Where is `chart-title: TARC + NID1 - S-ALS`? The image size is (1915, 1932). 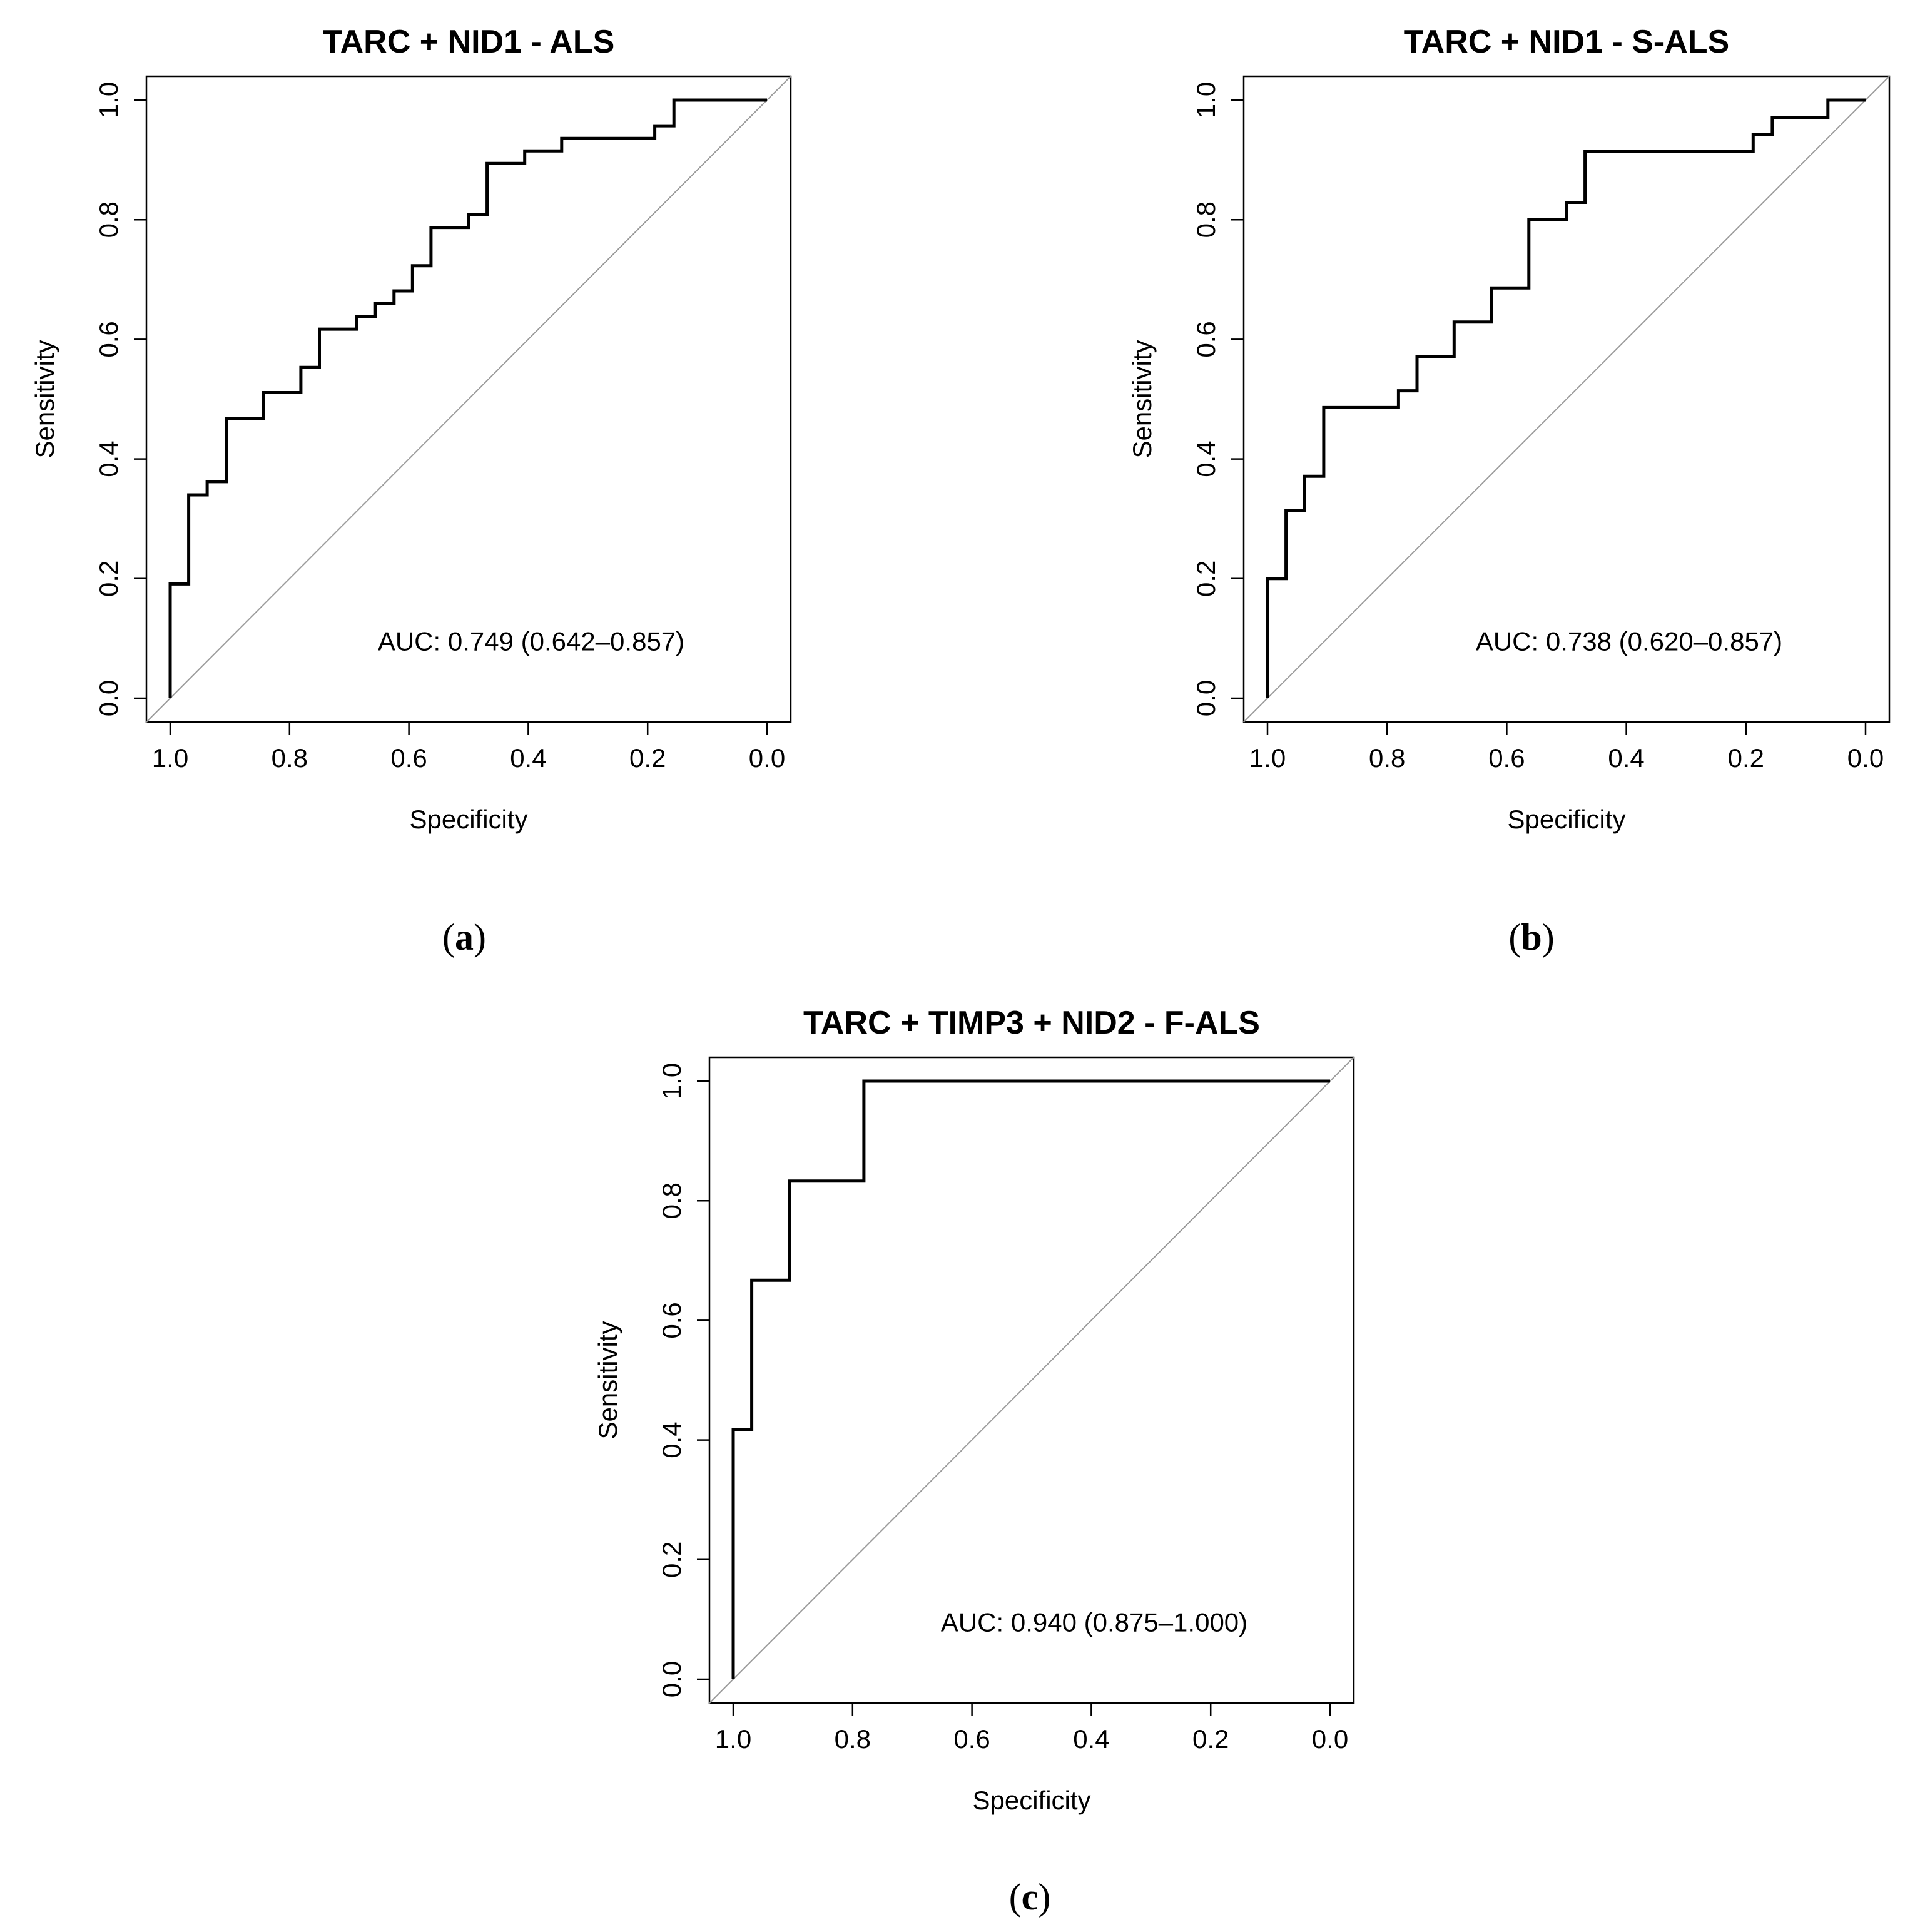
chart-title: TARC + NID1 - S-ALS is located at coordinates (1567, 42).